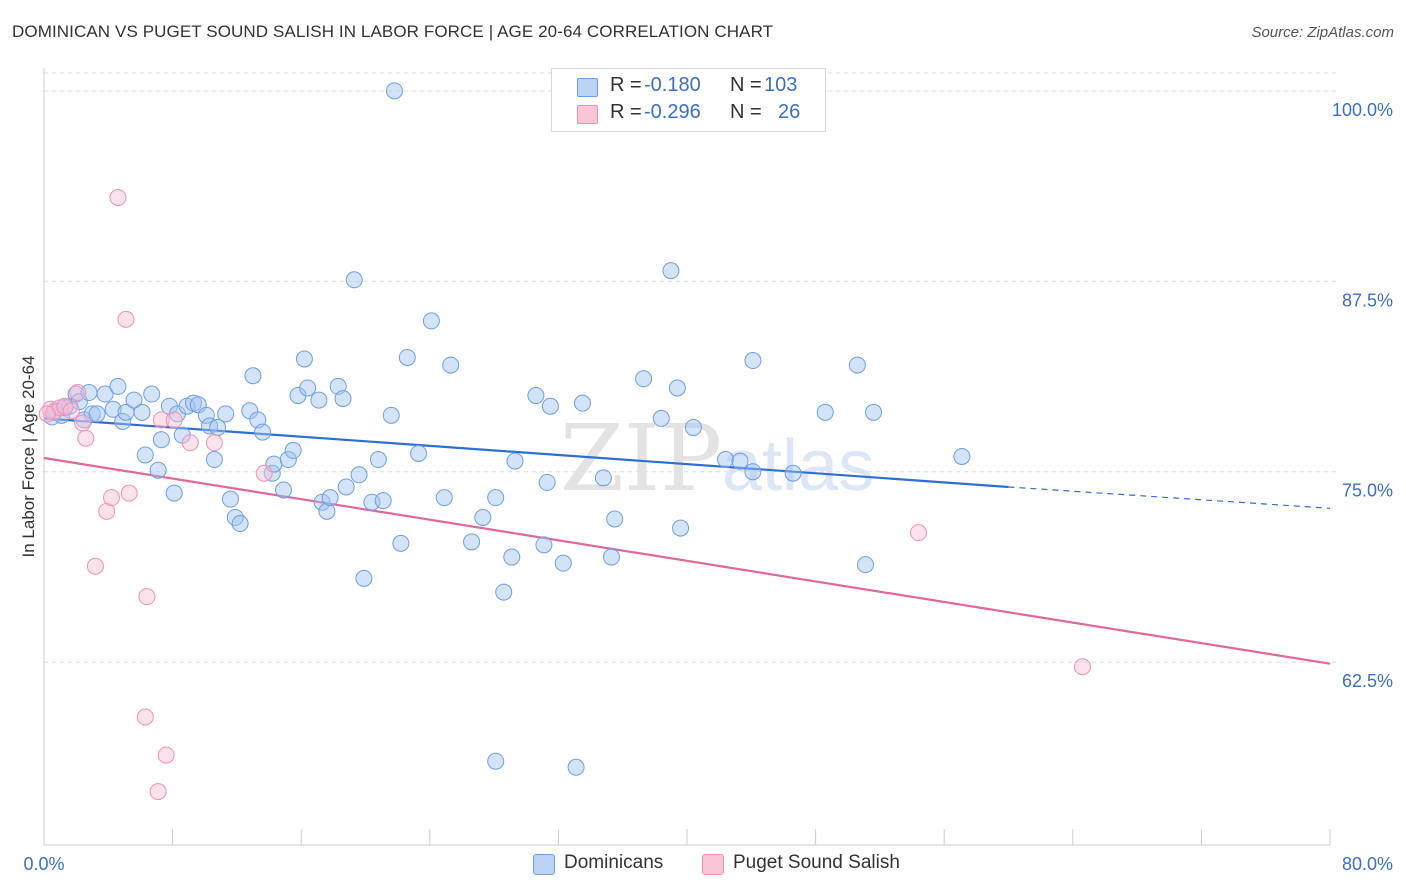  I want to click on legend-n-value: 26, so click(789, 112).